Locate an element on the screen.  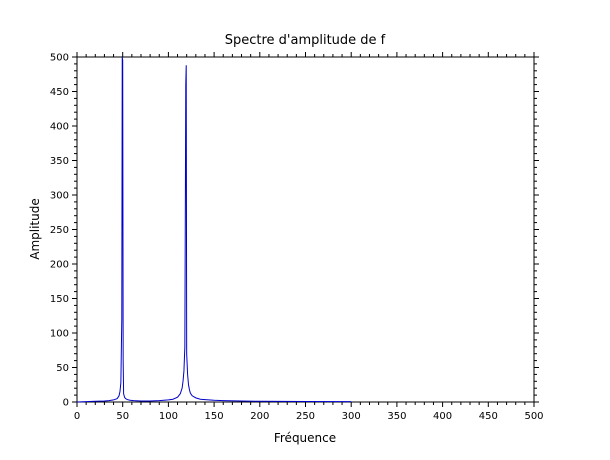
y-tick-label: 50 is located at coordinates (62, 368).